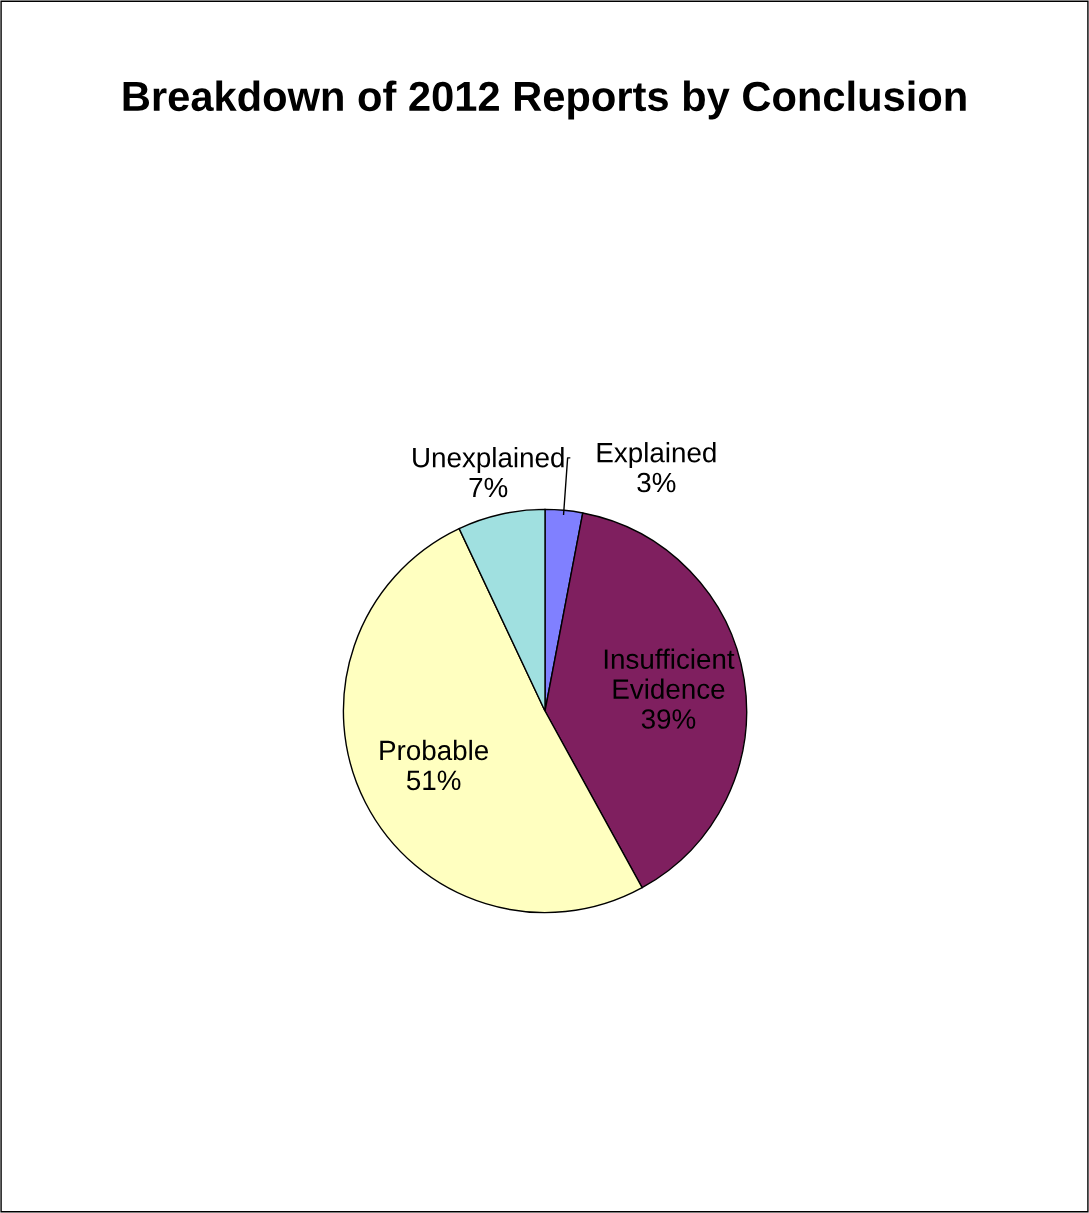 Image resolution: width=1089 pixels, height=1213 pixels. What do you see at coordinates (656, 482) in the screenshot?
I see `data-label: 3%` at bounding box center [656, 482].